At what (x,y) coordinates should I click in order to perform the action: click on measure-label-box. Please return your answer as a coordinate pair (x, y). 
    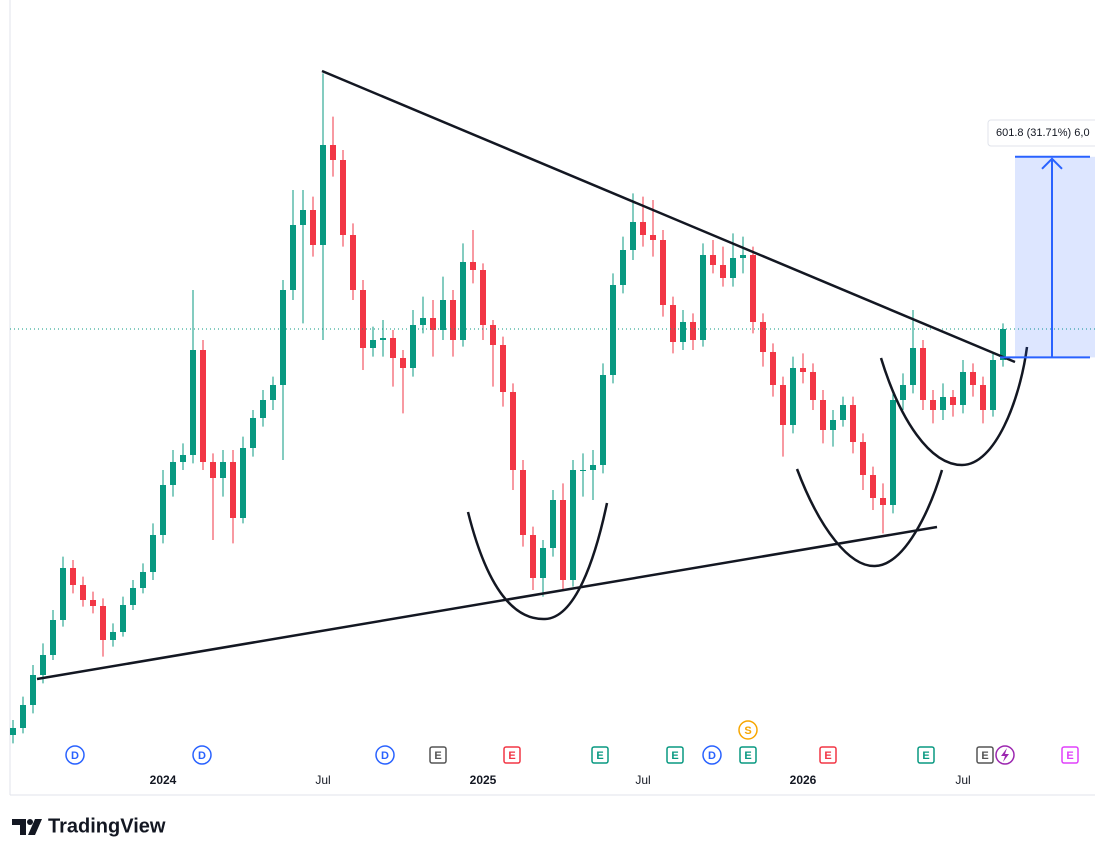
    Looking at the image, I should click on (1041, 133).